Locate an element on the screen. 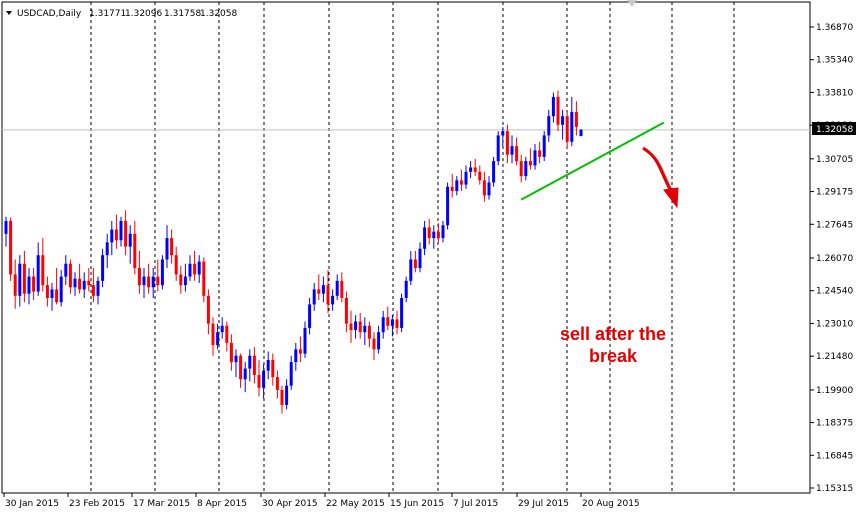 This screenshot has height=512, width=857. y-tick-label: 1.24540 is located at coordinates (834, 292).